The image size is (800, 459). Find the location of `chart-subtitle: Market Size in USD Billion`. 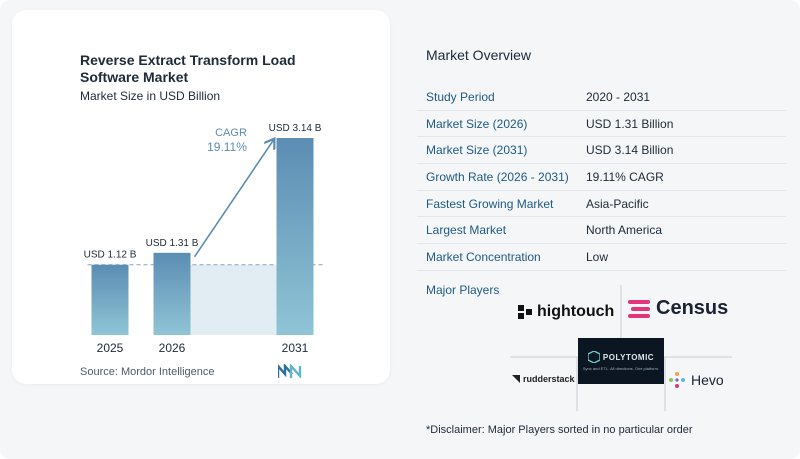

chart-subtitle: Market Size in USD Billion is located at coordinates (150, 96).